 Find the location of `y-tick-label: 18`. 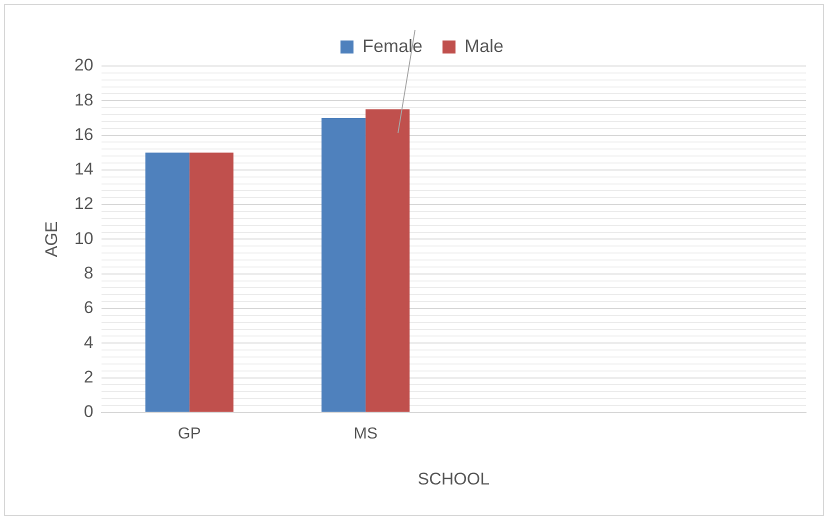

y-tick-label: 18 is located at coordinates (84, 100).